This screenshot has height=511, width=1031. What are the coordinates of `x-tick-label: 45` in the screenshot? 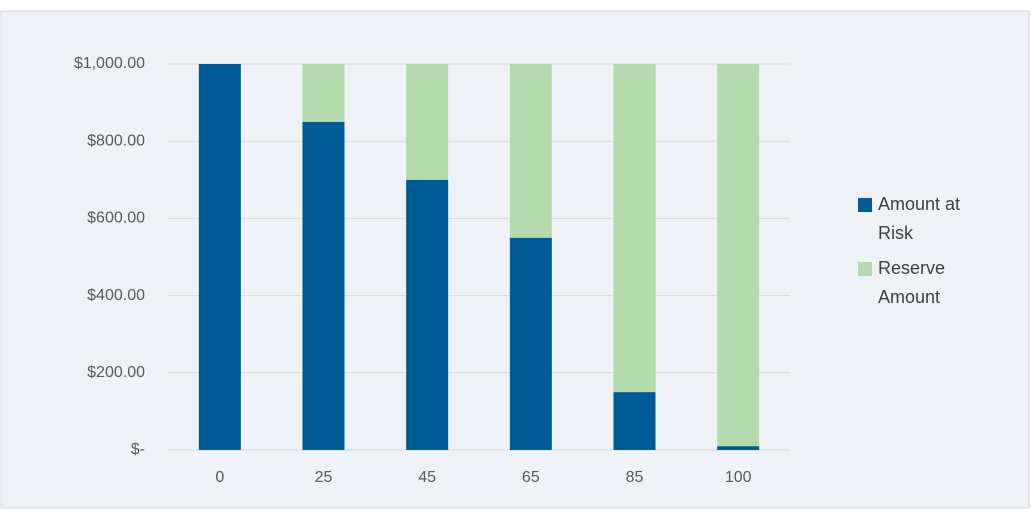 It's located at (427, 477).